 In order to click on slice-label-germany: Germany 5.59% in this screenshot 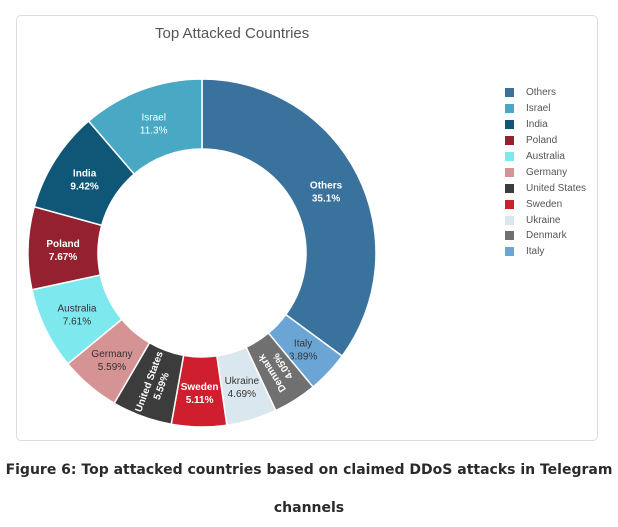, I will do `click(111, 361)`.